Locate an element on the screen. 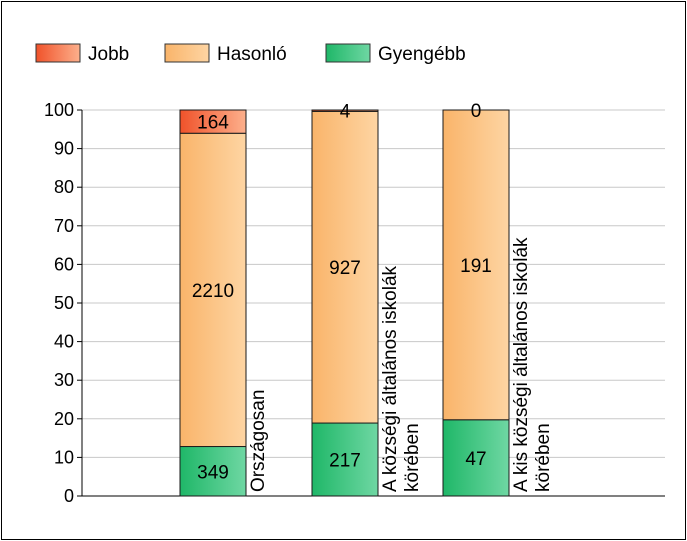 The image size is (687, 541). category-label-3: A kis községi általános iskolák körében is located at coordinates (532, 364).